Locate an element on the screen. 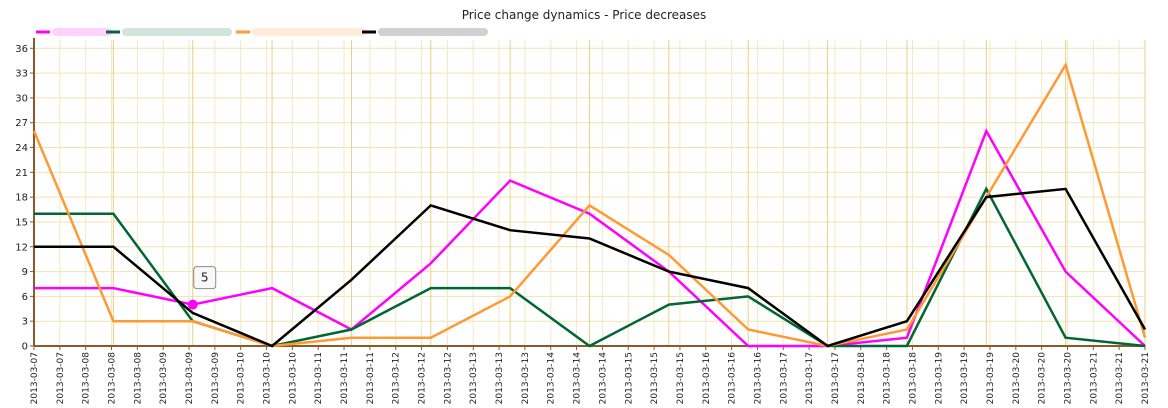 This screenshot has height=408, width=1168. legend is located at coordinates (262, 32).